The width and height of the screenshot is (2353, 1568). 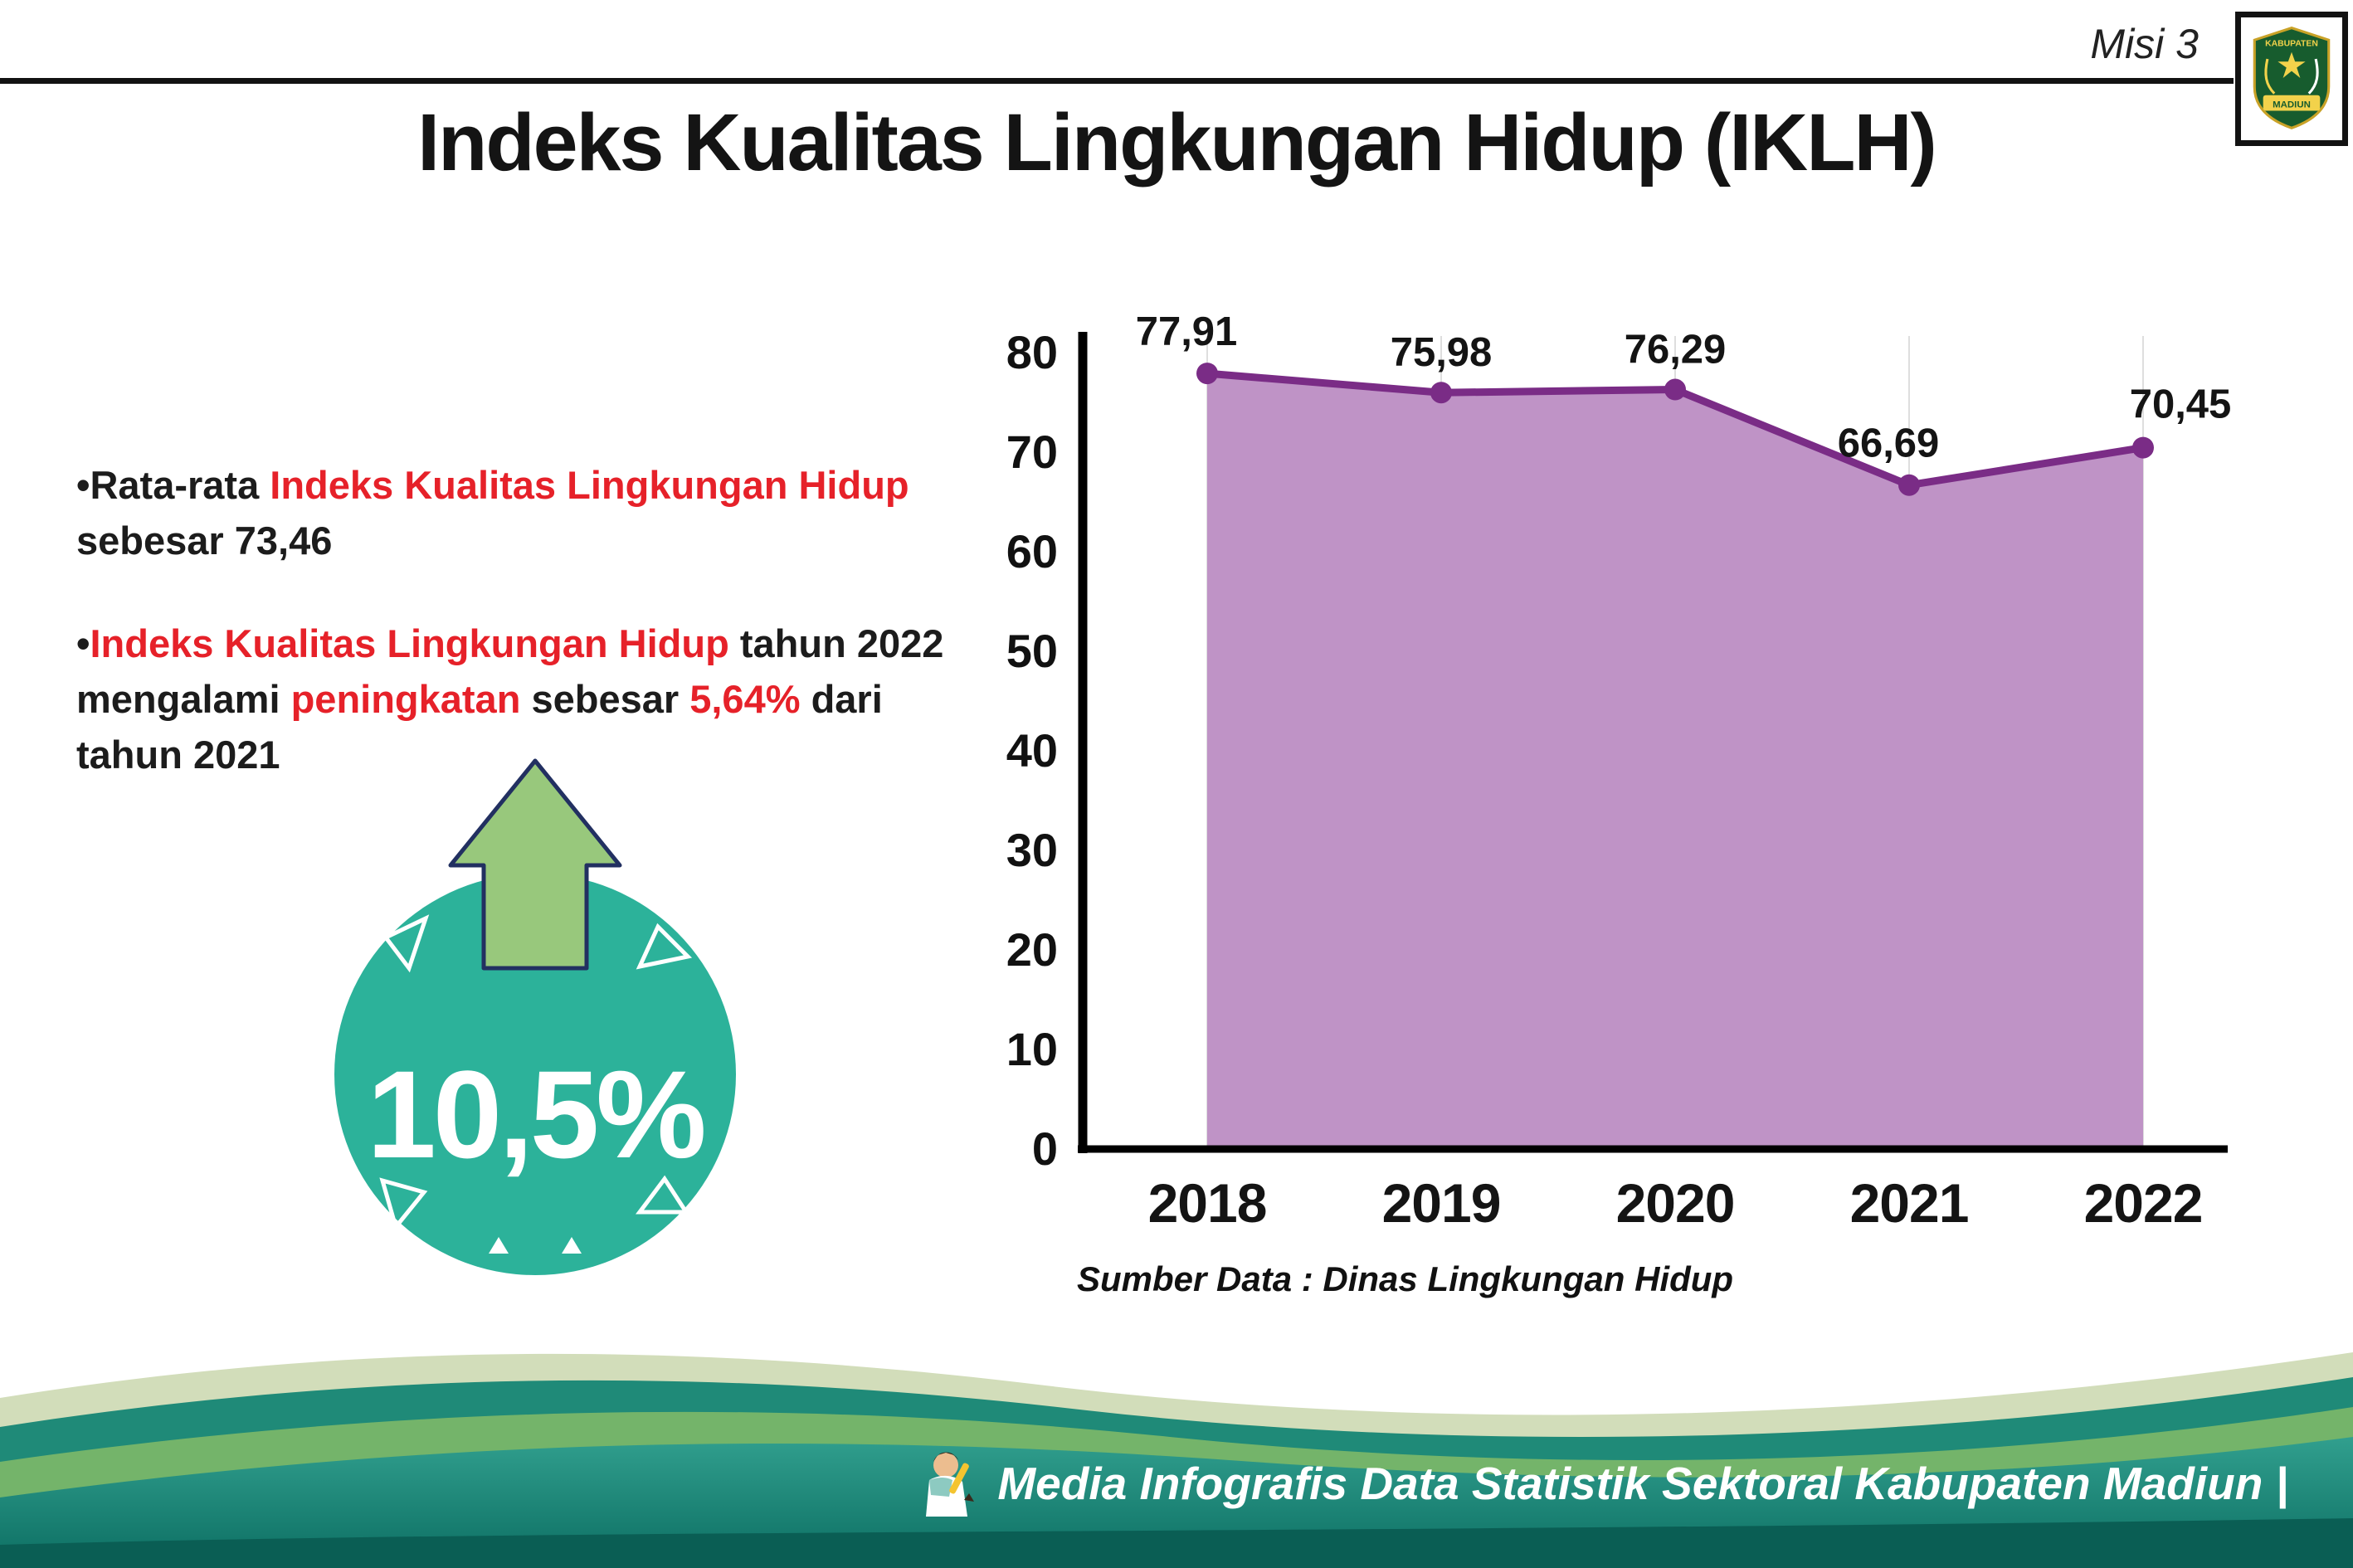 I want to click on star-icon, so click(x=2291, y=64).